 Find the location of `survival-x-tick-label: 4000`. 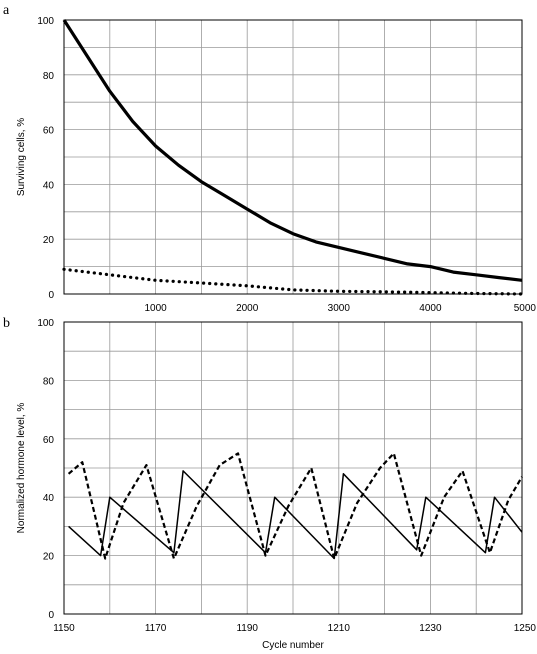

survival-x-tick-label: 4000 is located at coordinates (430, 308).